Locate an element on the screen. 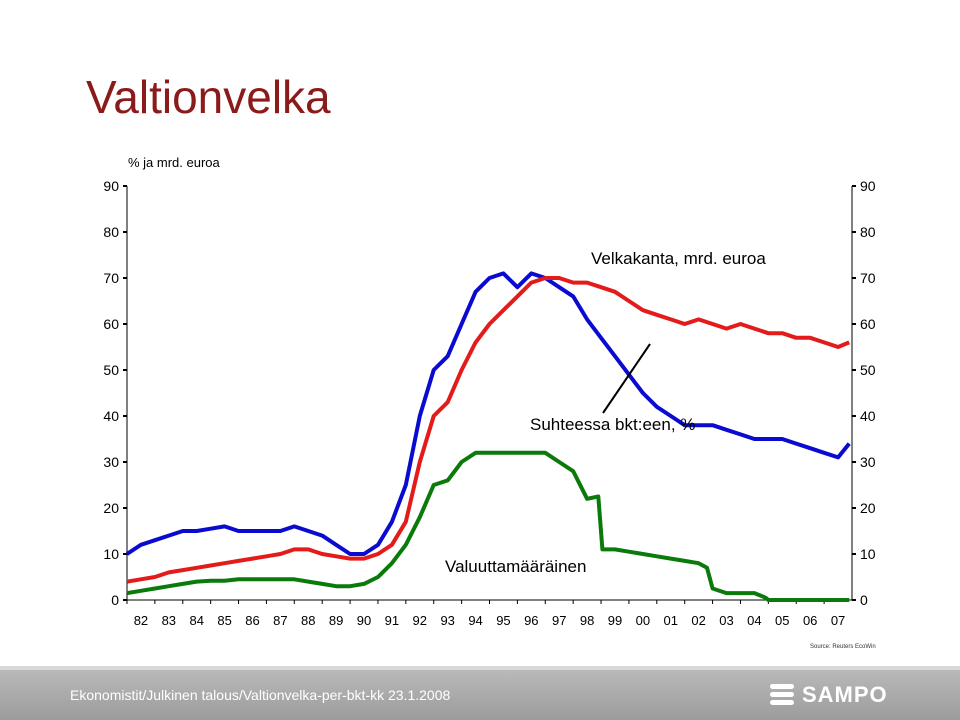 Image resolution: width=960 pixels, height=720 pixels. slide-title: Valtionvelka is located at coordinates (208, 97).